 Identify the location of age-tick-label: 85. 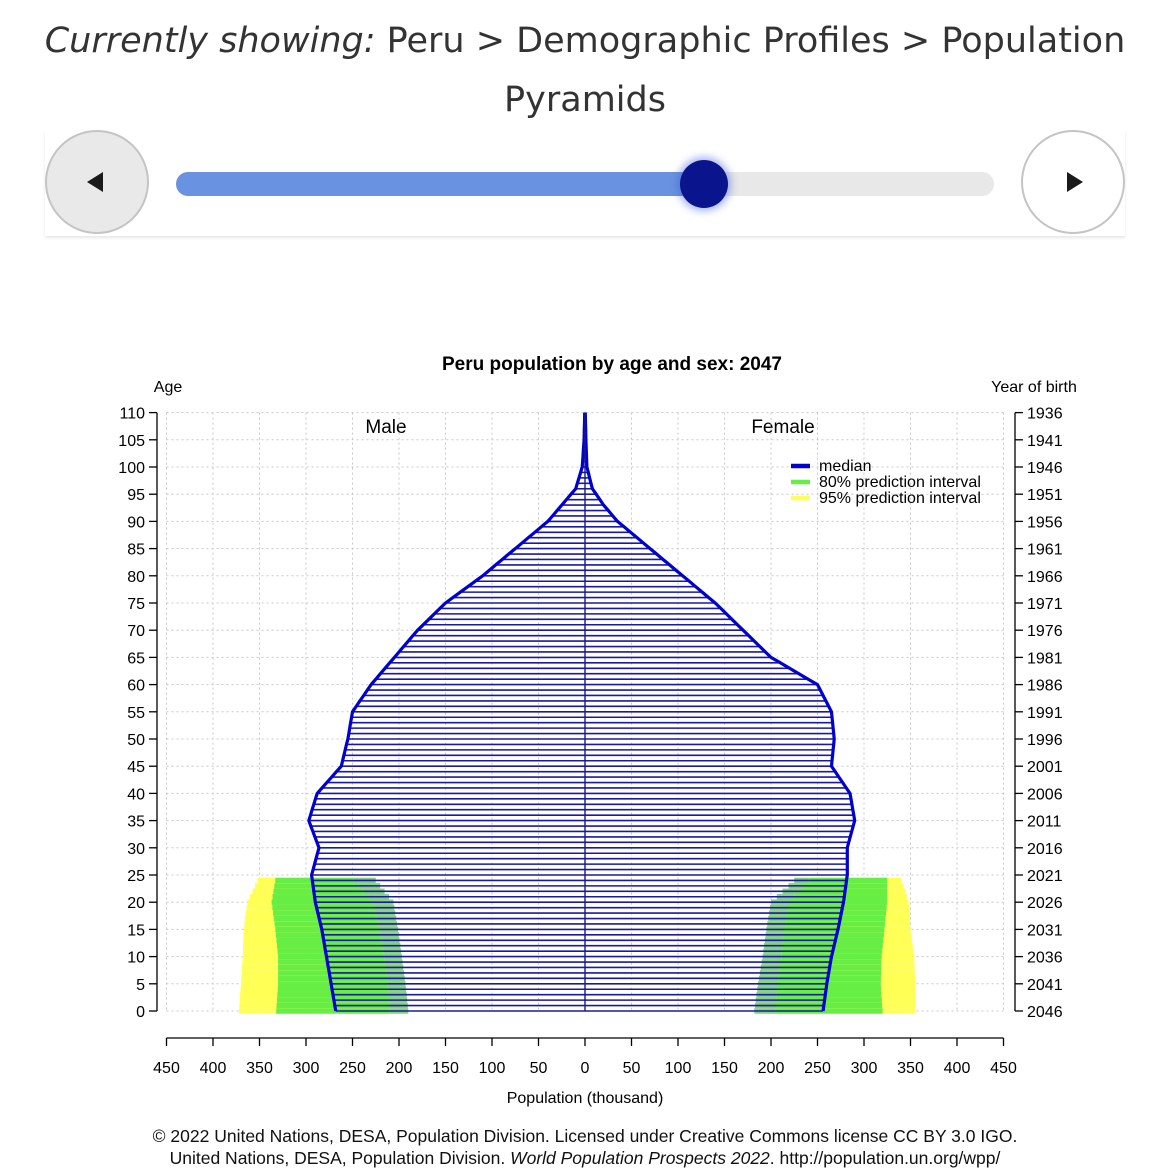
(136, 550).